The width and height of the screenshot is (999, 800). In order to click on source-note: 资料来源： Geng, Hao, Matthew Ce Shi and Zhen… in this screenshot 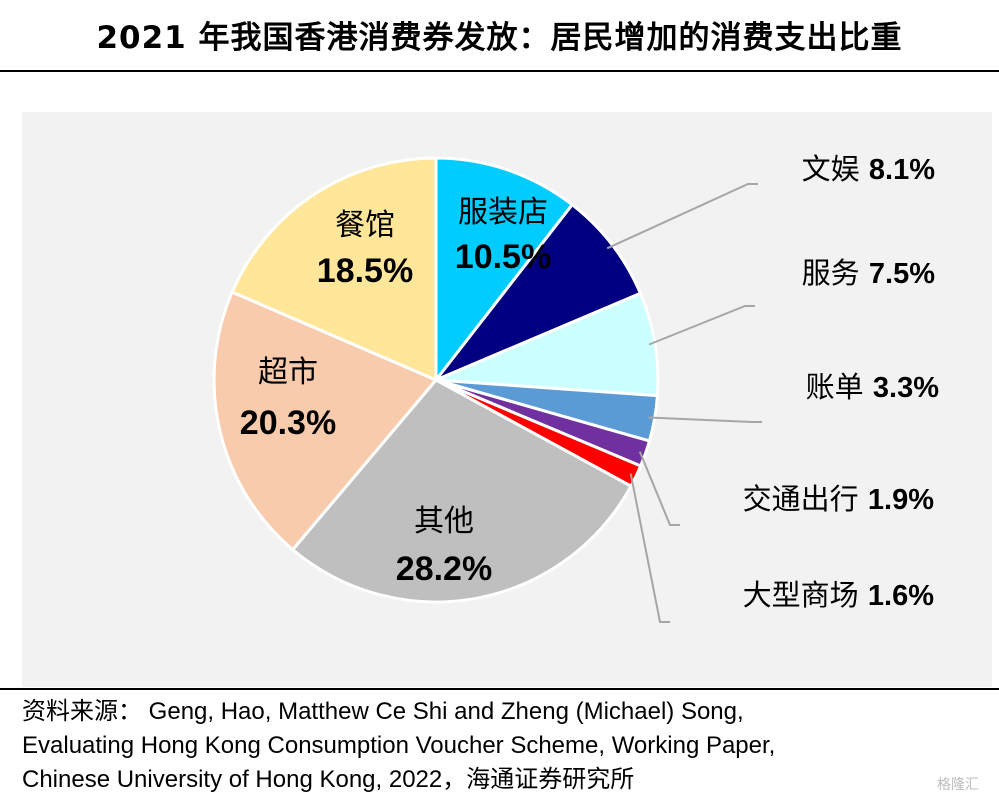, I will do `click(502, 745)`.